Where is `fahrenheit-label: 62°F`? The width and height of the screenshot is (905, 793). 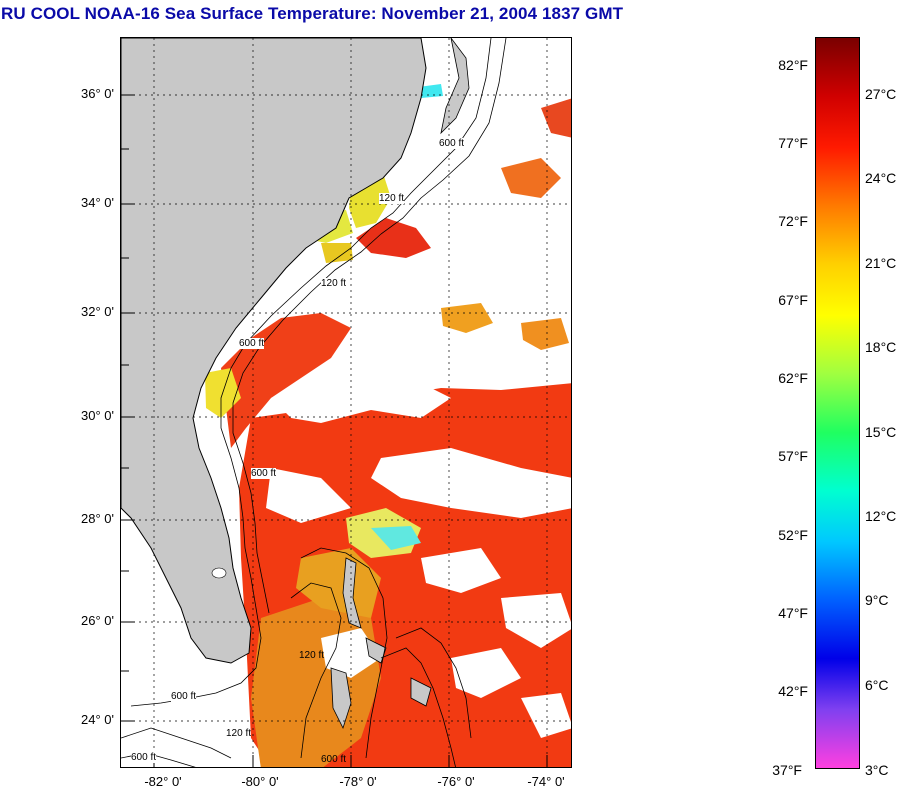
fahrenheit-label: 62°F is located at coordinates (793, 378).